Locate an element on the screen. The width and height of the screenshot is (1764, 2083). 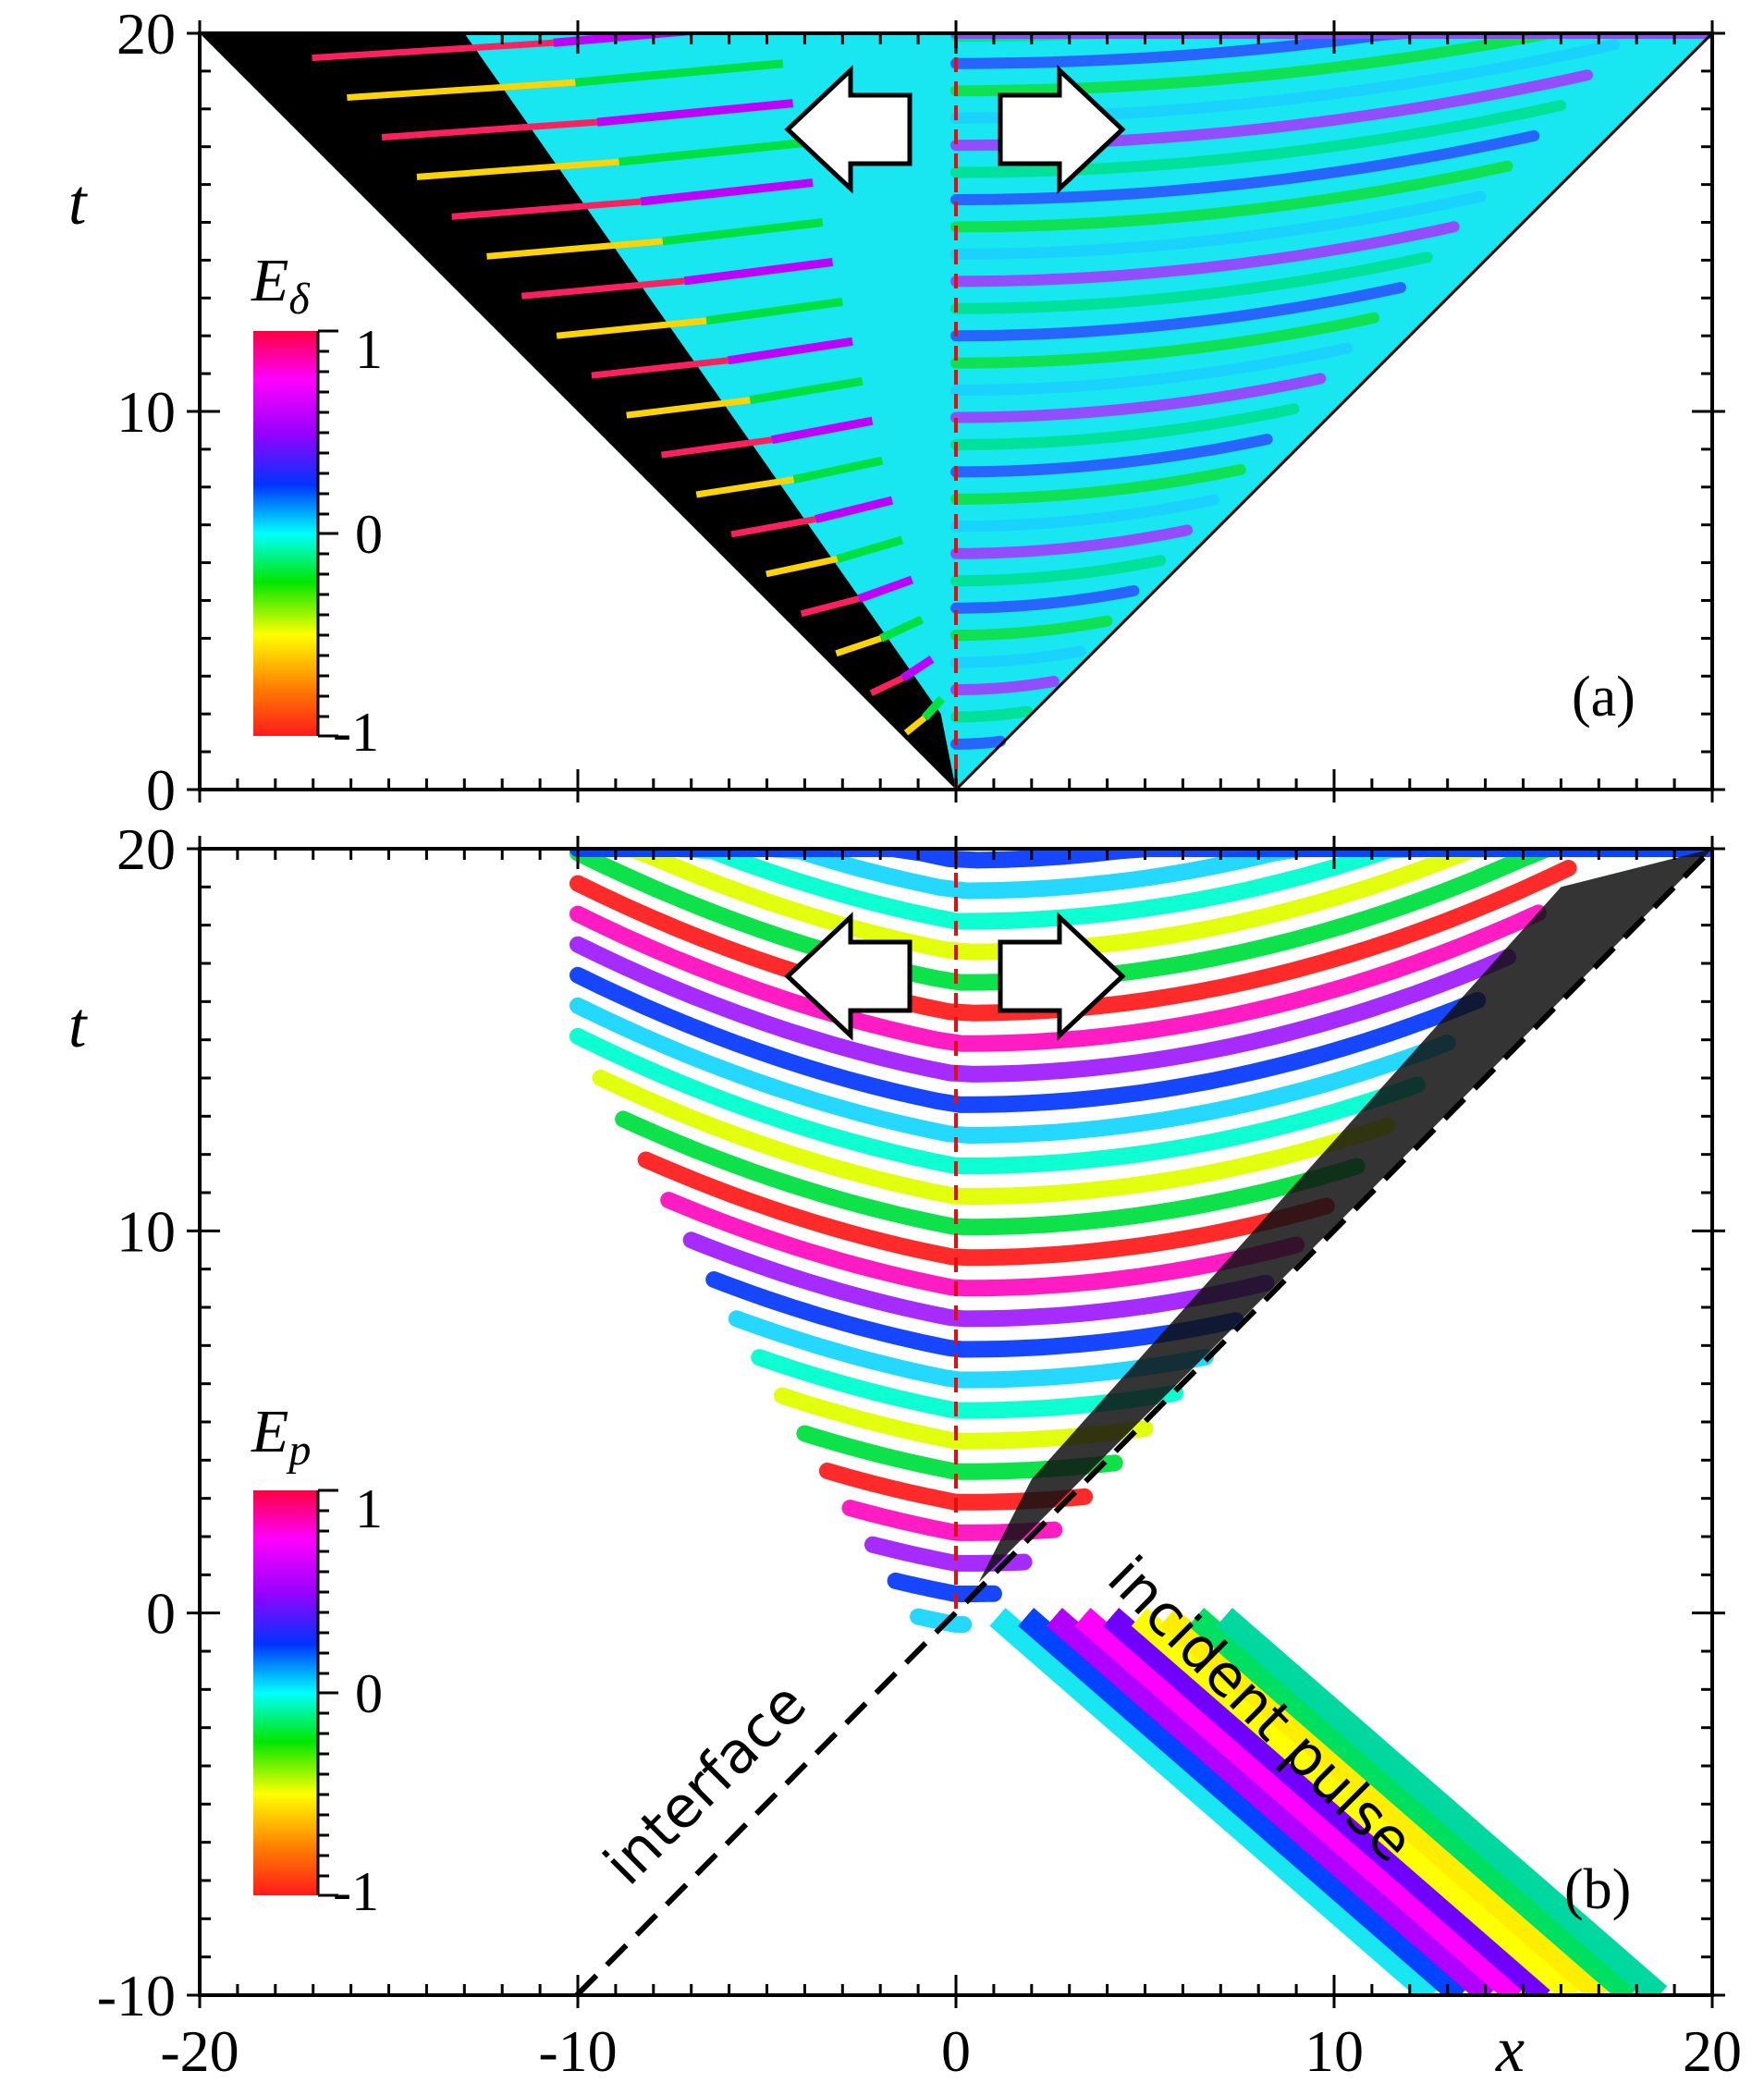
x-tick-label: 20 is located at coordinates (1712, 2050).